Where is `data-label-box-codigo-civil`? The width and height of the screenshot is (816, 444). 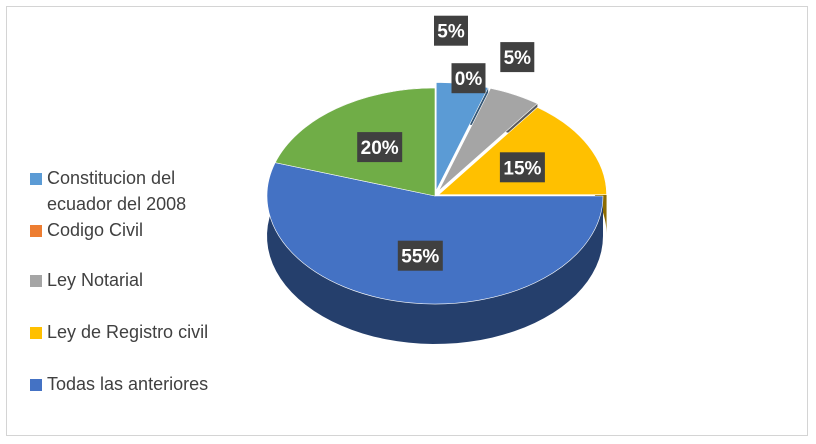
data-label-box-codigo-civil is located at coordinates (468, 78).